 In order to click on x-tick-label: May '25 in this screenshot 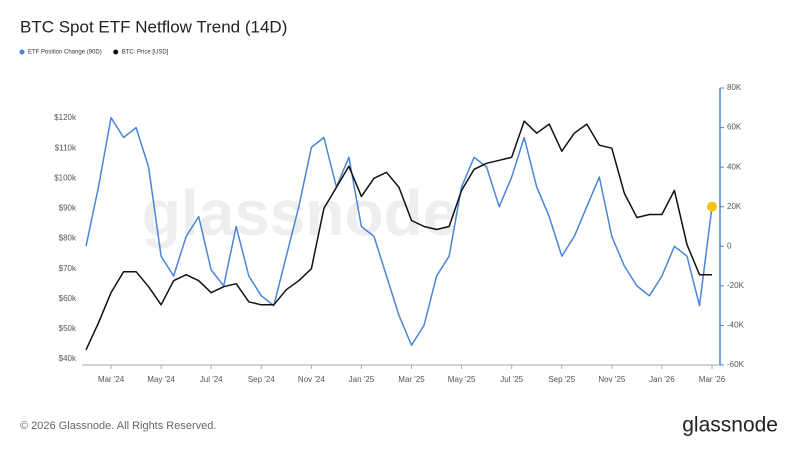, I will do `click(462, 379)`.